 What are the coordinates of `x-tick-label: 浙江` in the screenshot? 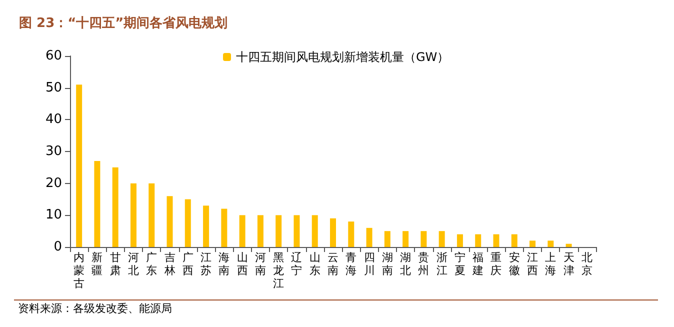 It's located at (442, 264).